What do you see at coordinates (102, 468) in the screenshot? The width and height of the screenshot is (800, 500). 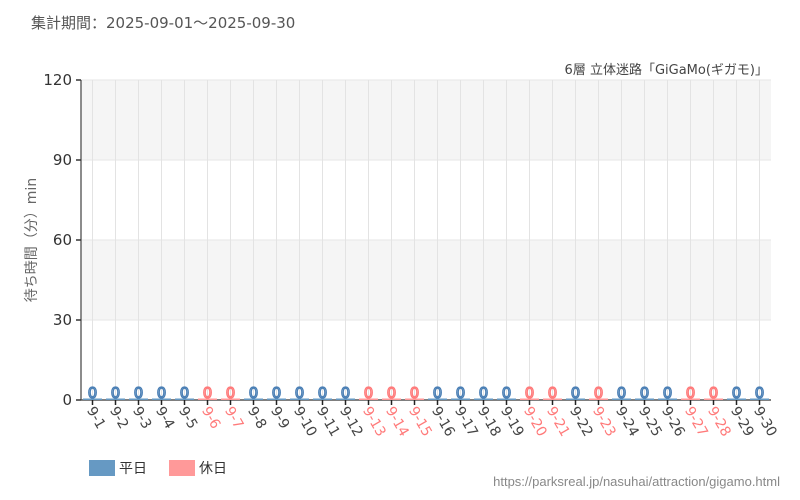 I see `weekday-swatch` at bounding box center [102, 468].